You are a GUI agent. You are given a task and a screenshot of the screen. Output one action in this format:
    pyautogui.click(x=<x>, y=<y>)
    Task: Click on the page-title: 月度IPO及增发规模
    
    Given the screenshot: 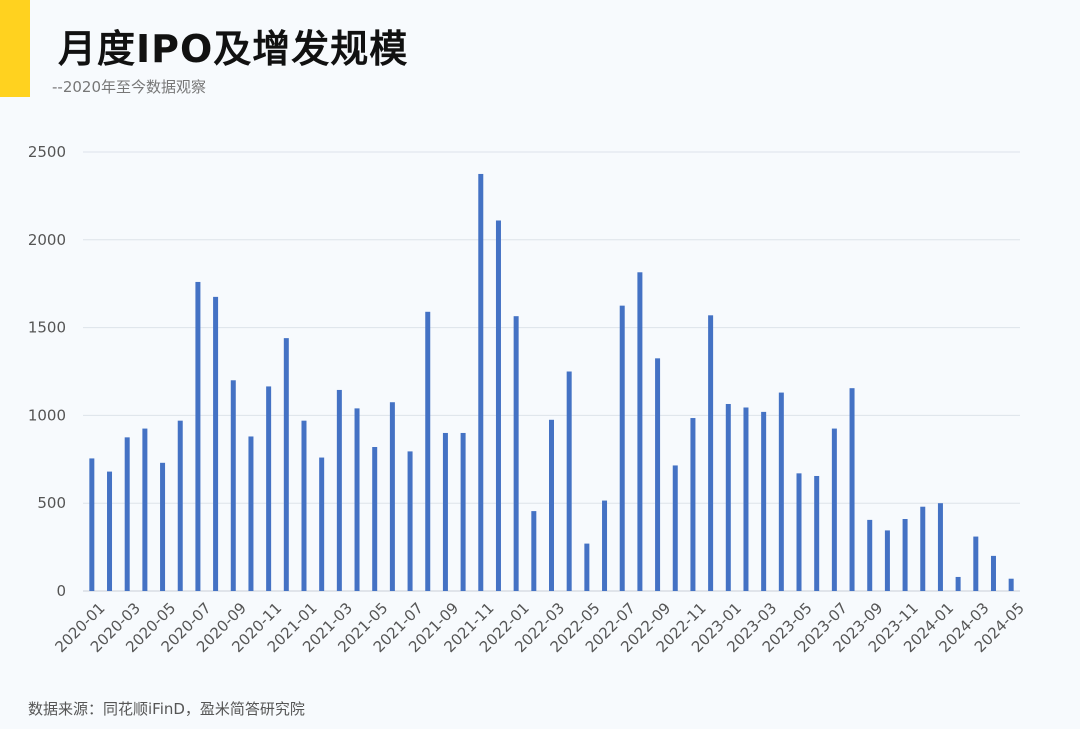 What is the action you would take?
    pyautogui.click(x=233, y=49)
    